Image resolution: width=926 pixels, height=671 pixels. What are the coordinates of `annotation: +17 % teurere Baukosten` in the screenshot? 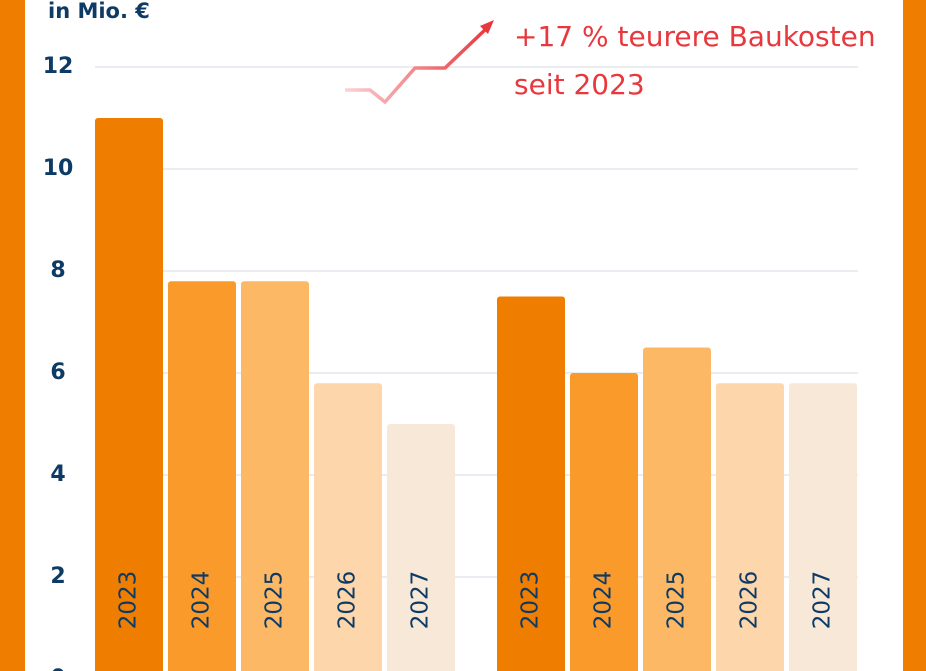 It's located at (695, 36).